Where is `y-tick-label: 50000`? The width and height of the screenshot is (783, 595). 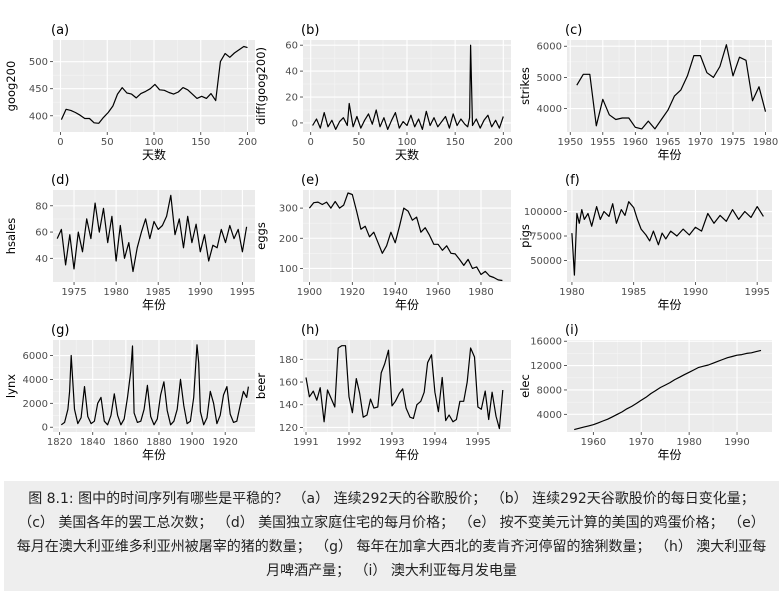
y-tick-label: 50000 is located at coordinates (546, 261).